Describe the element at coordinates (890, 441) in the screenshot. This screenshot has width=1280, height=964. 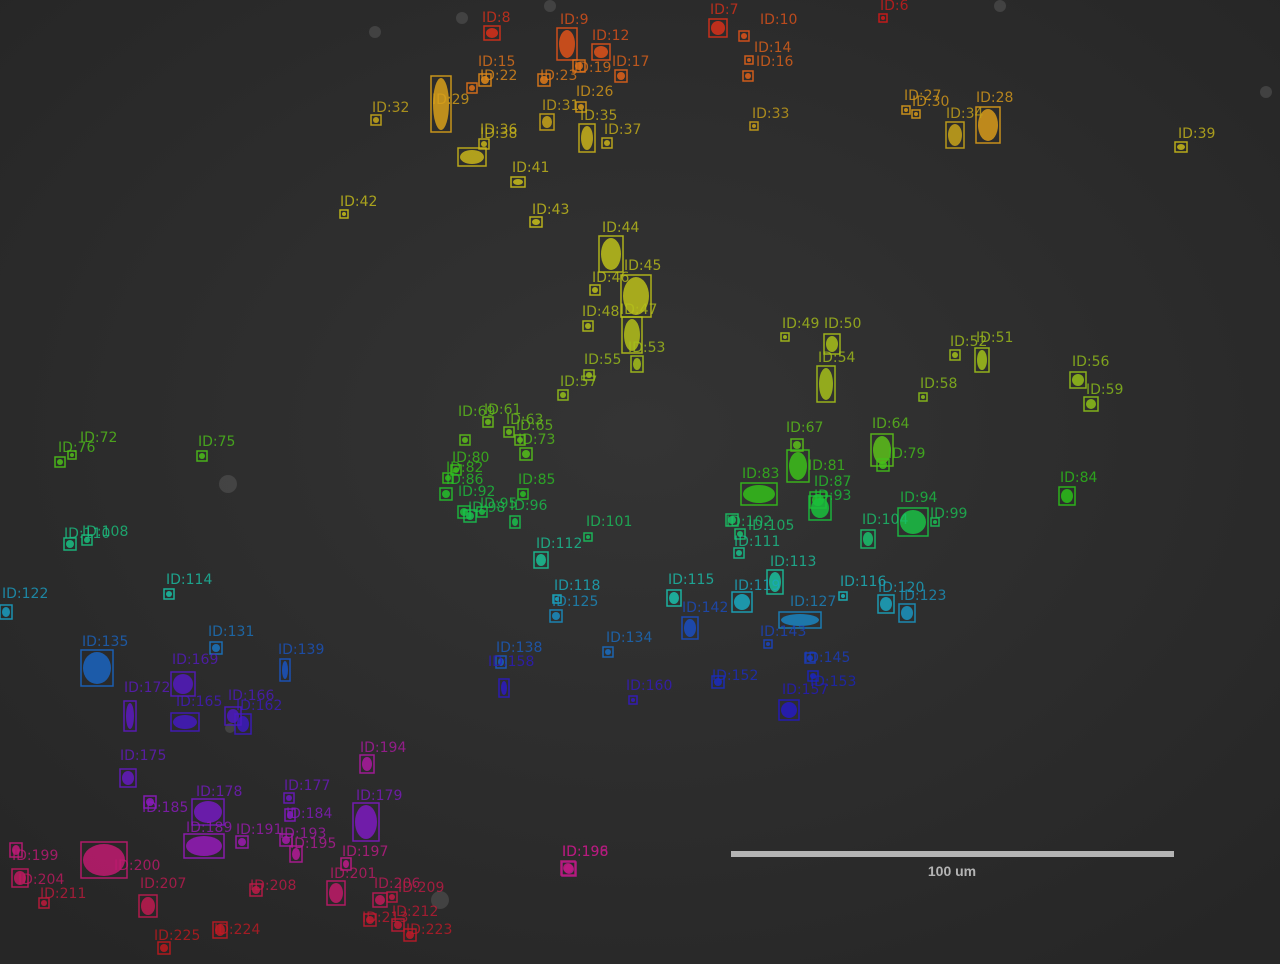
I see `detection: ID:64` at that location.